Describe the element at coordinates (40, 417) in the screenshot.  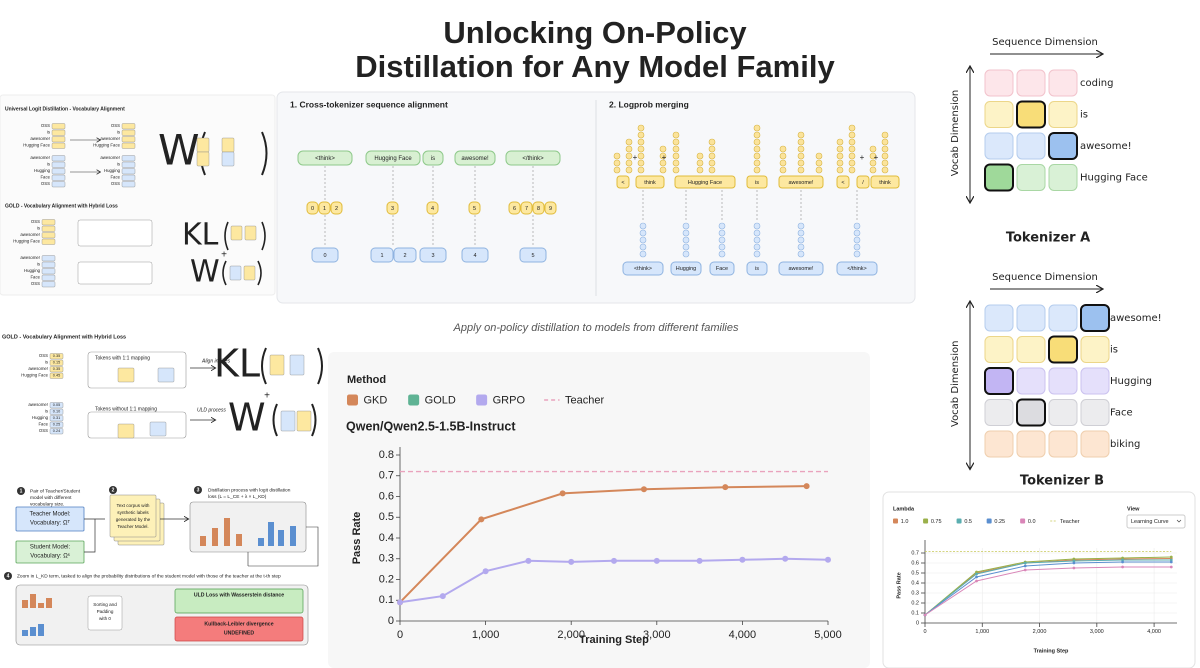
I see `token-label: Hugging` at that location.